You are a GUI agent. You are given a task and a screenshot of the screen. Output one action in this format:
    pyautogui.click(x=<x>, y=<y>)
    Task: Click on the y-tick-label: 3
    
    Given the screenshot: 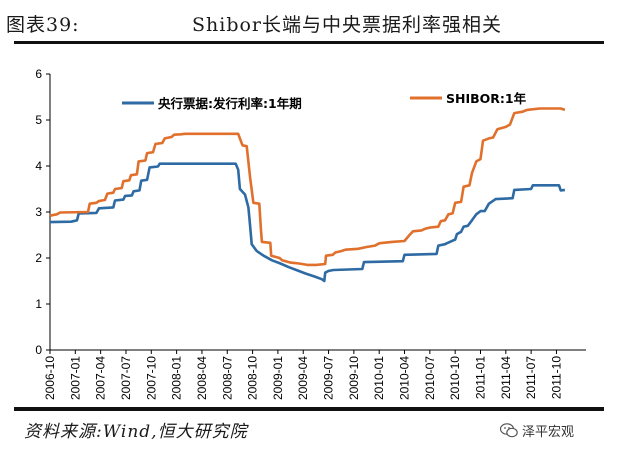 What is the action you would take?
    pyautogui.click(x=38, y=212)
    